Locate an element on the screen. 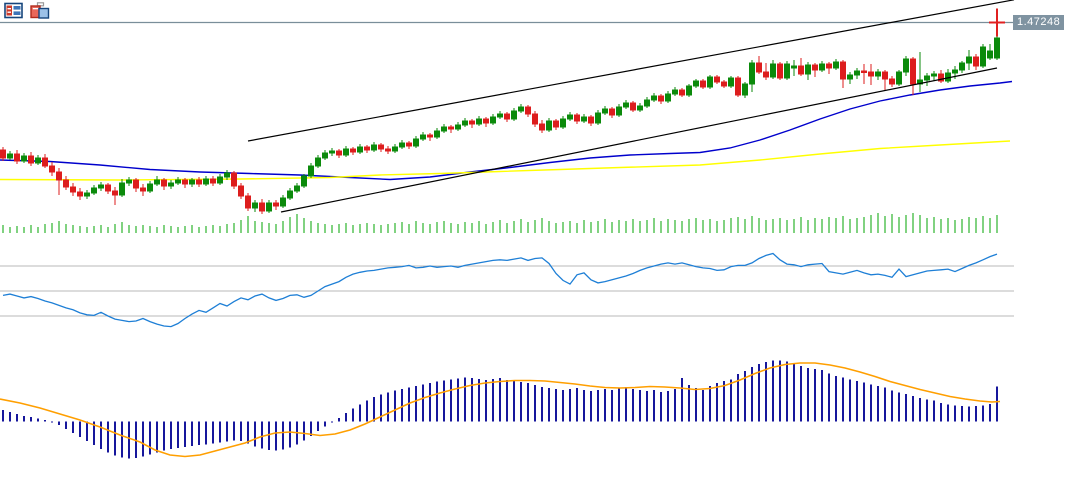 This screenshot has height=490, width=1066. tile-windows-button is located at coordinates (40, 10).